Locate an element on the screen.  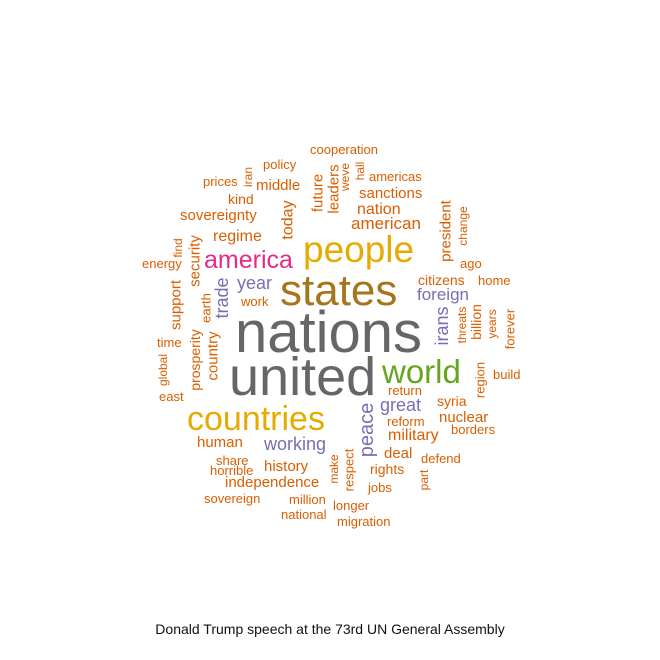
word-years: years is located at coordinates (492, 323).